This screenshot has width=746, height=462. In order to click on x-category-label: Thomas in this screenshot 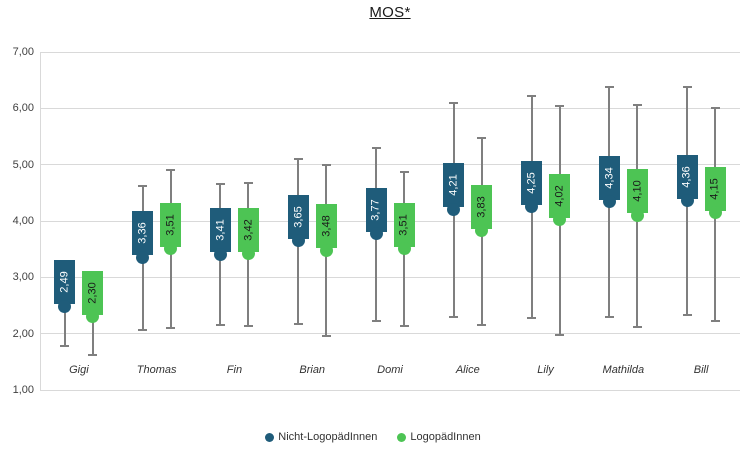, I will do `click(156, 370)`.